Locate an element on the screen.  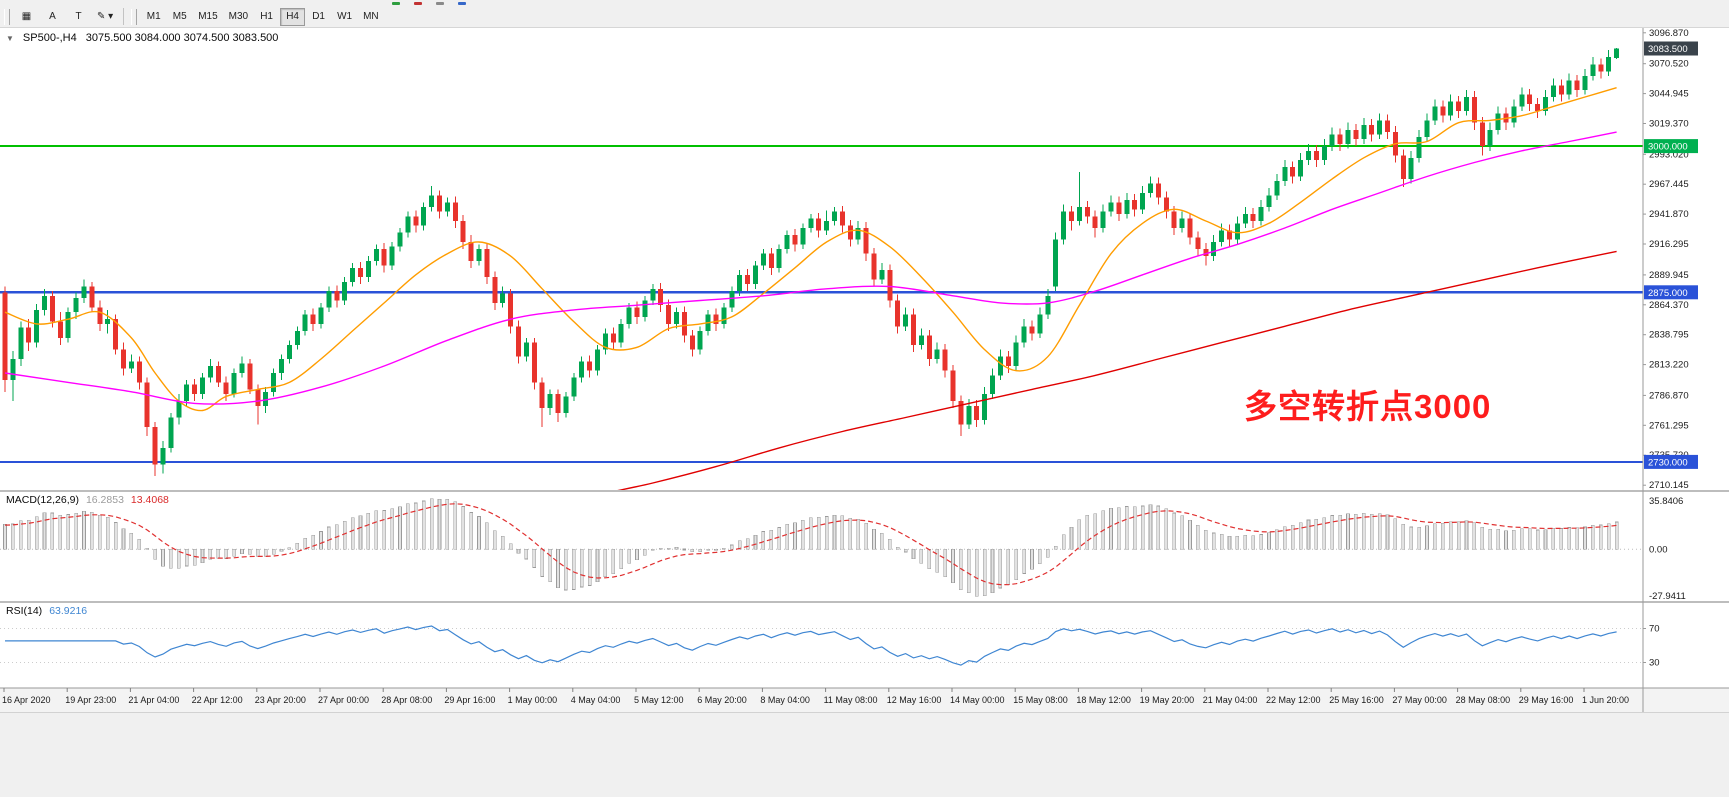
text-label-tool: T is located at coordinates (78, 17).